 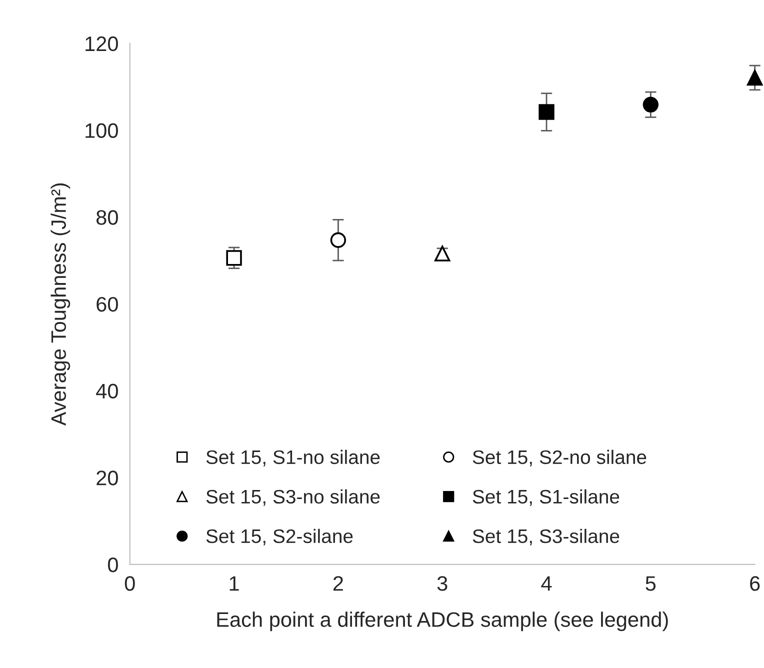 What do you see at coordinates (293, 497) in the screenshot?
I see `legend-label: Set 15, S3-no silane` at bounding box center [293, 497].